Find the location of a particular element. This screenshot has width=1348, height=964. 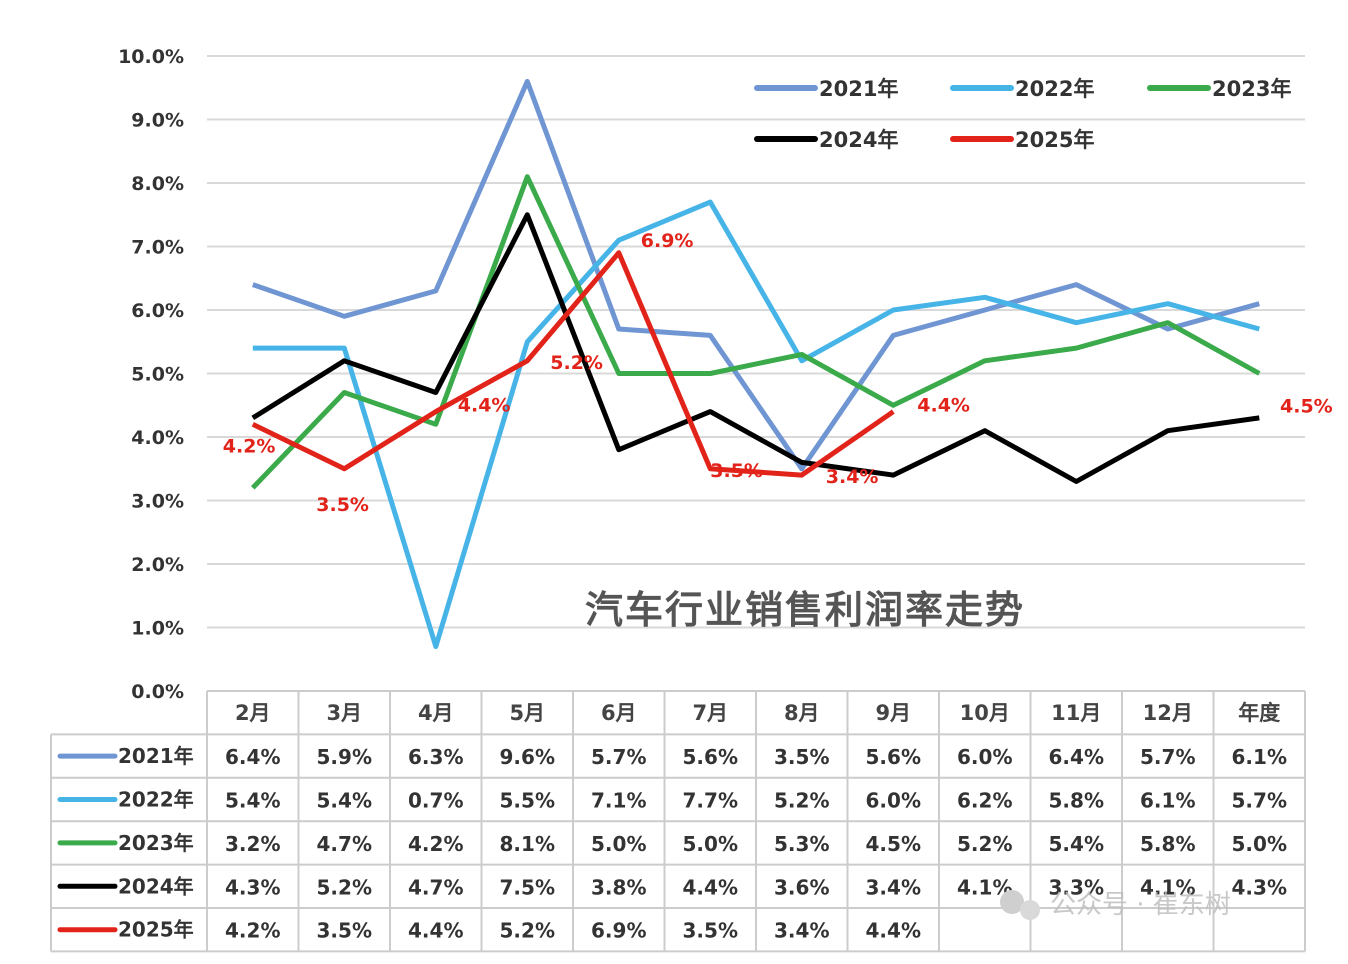

table-cell: 5.5% is located at coordinates (527, 801).